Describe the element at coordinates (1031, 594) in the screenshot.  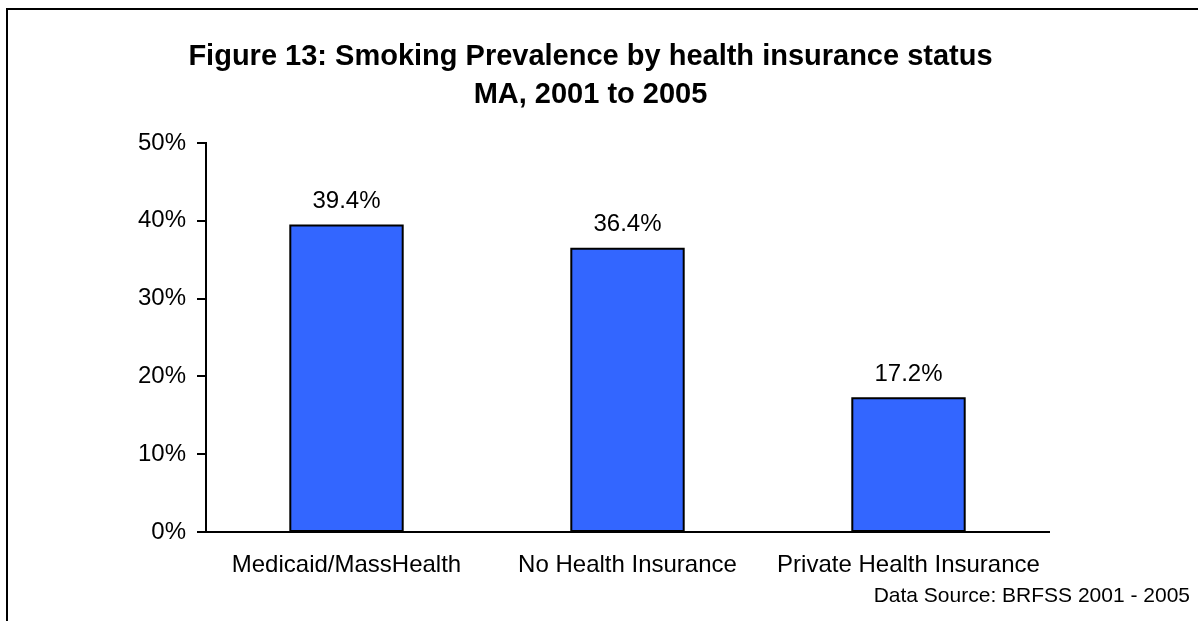
I see `source-note: Data Source: BRFSS 2001 - 2005` at that location.